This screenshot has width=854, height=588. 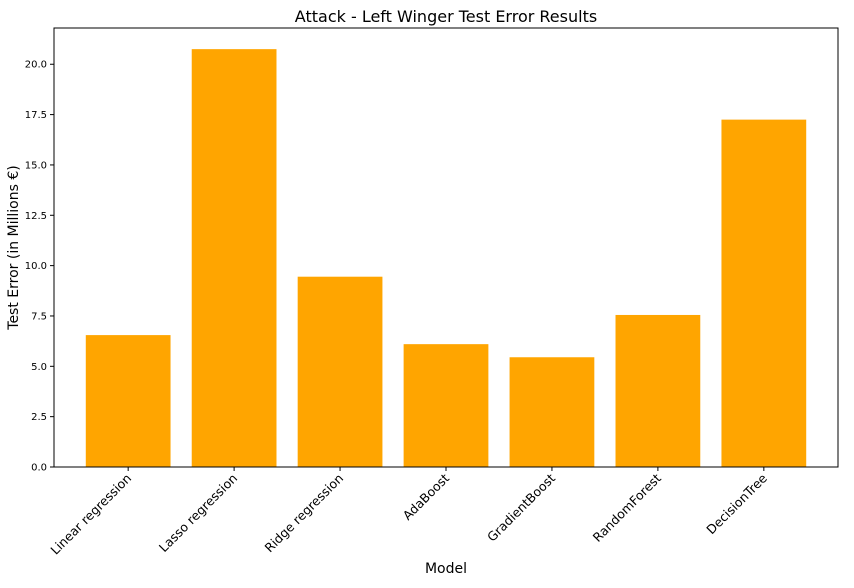 What do you see at coordinates (736, 503) in the screenshot?
I see `x-tick-label: DecisionTree` at bounding box center [736, 503].